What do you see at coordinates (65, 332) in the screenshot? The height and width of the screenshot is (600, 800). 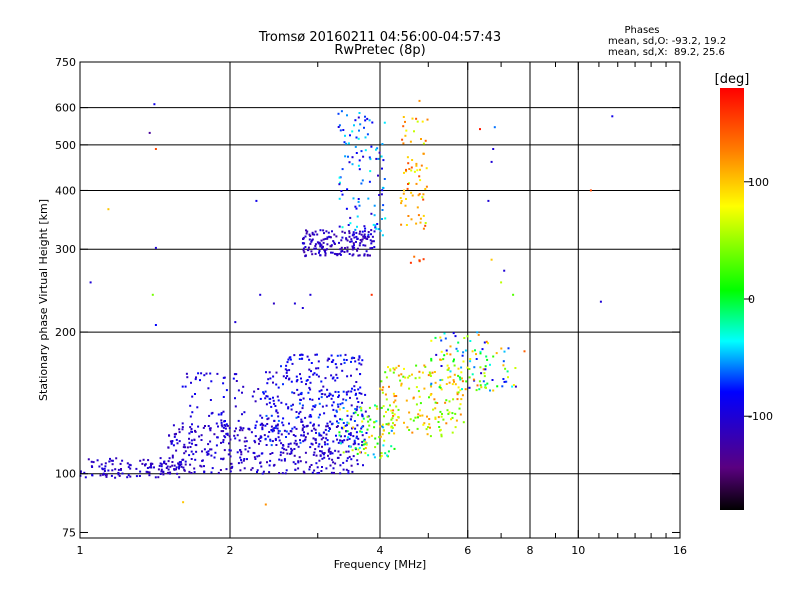 I see `y-tick-label: 200` at bounding box center [65, 332].